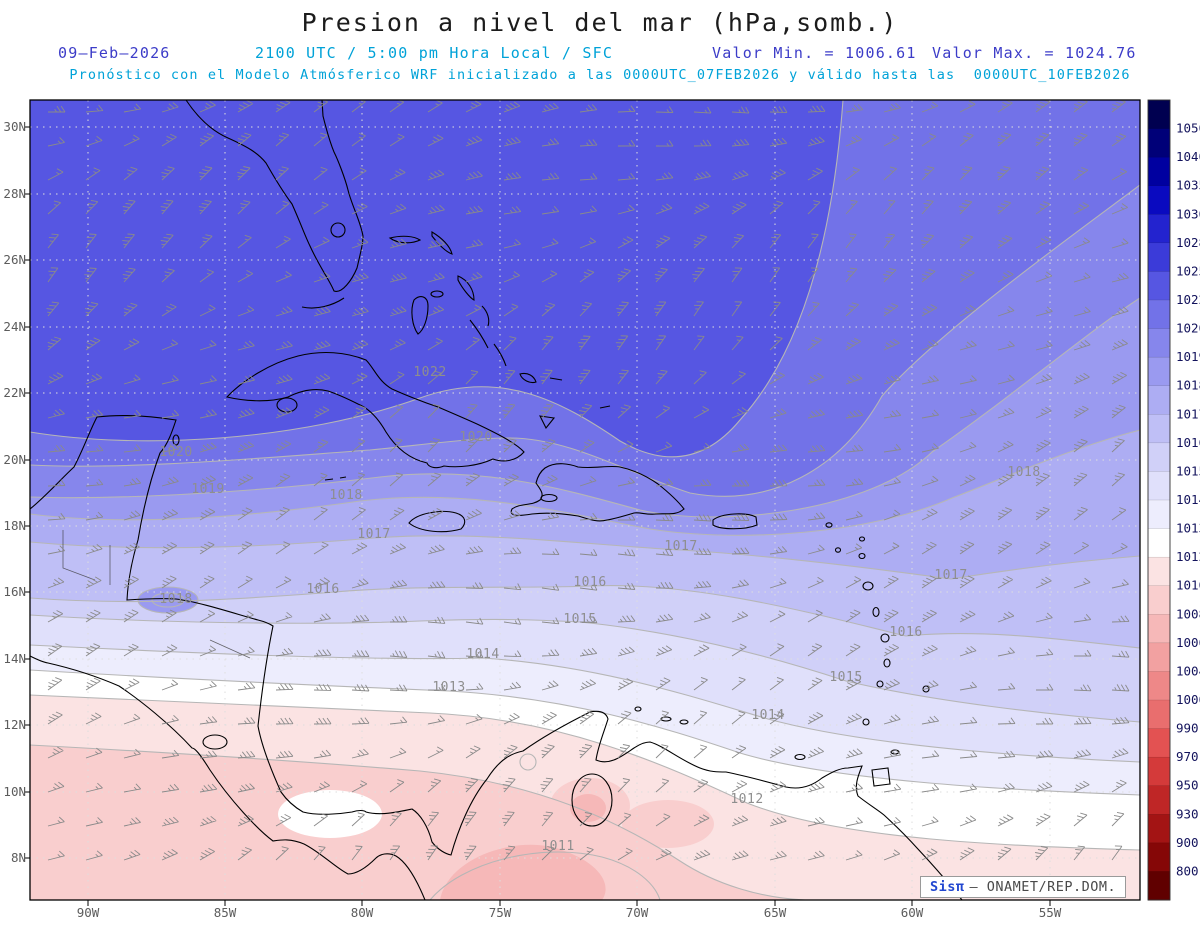  Describe the element at coordinates (1188, 356) in the screenshot. I see `colorbar-label: 1019` at that location.